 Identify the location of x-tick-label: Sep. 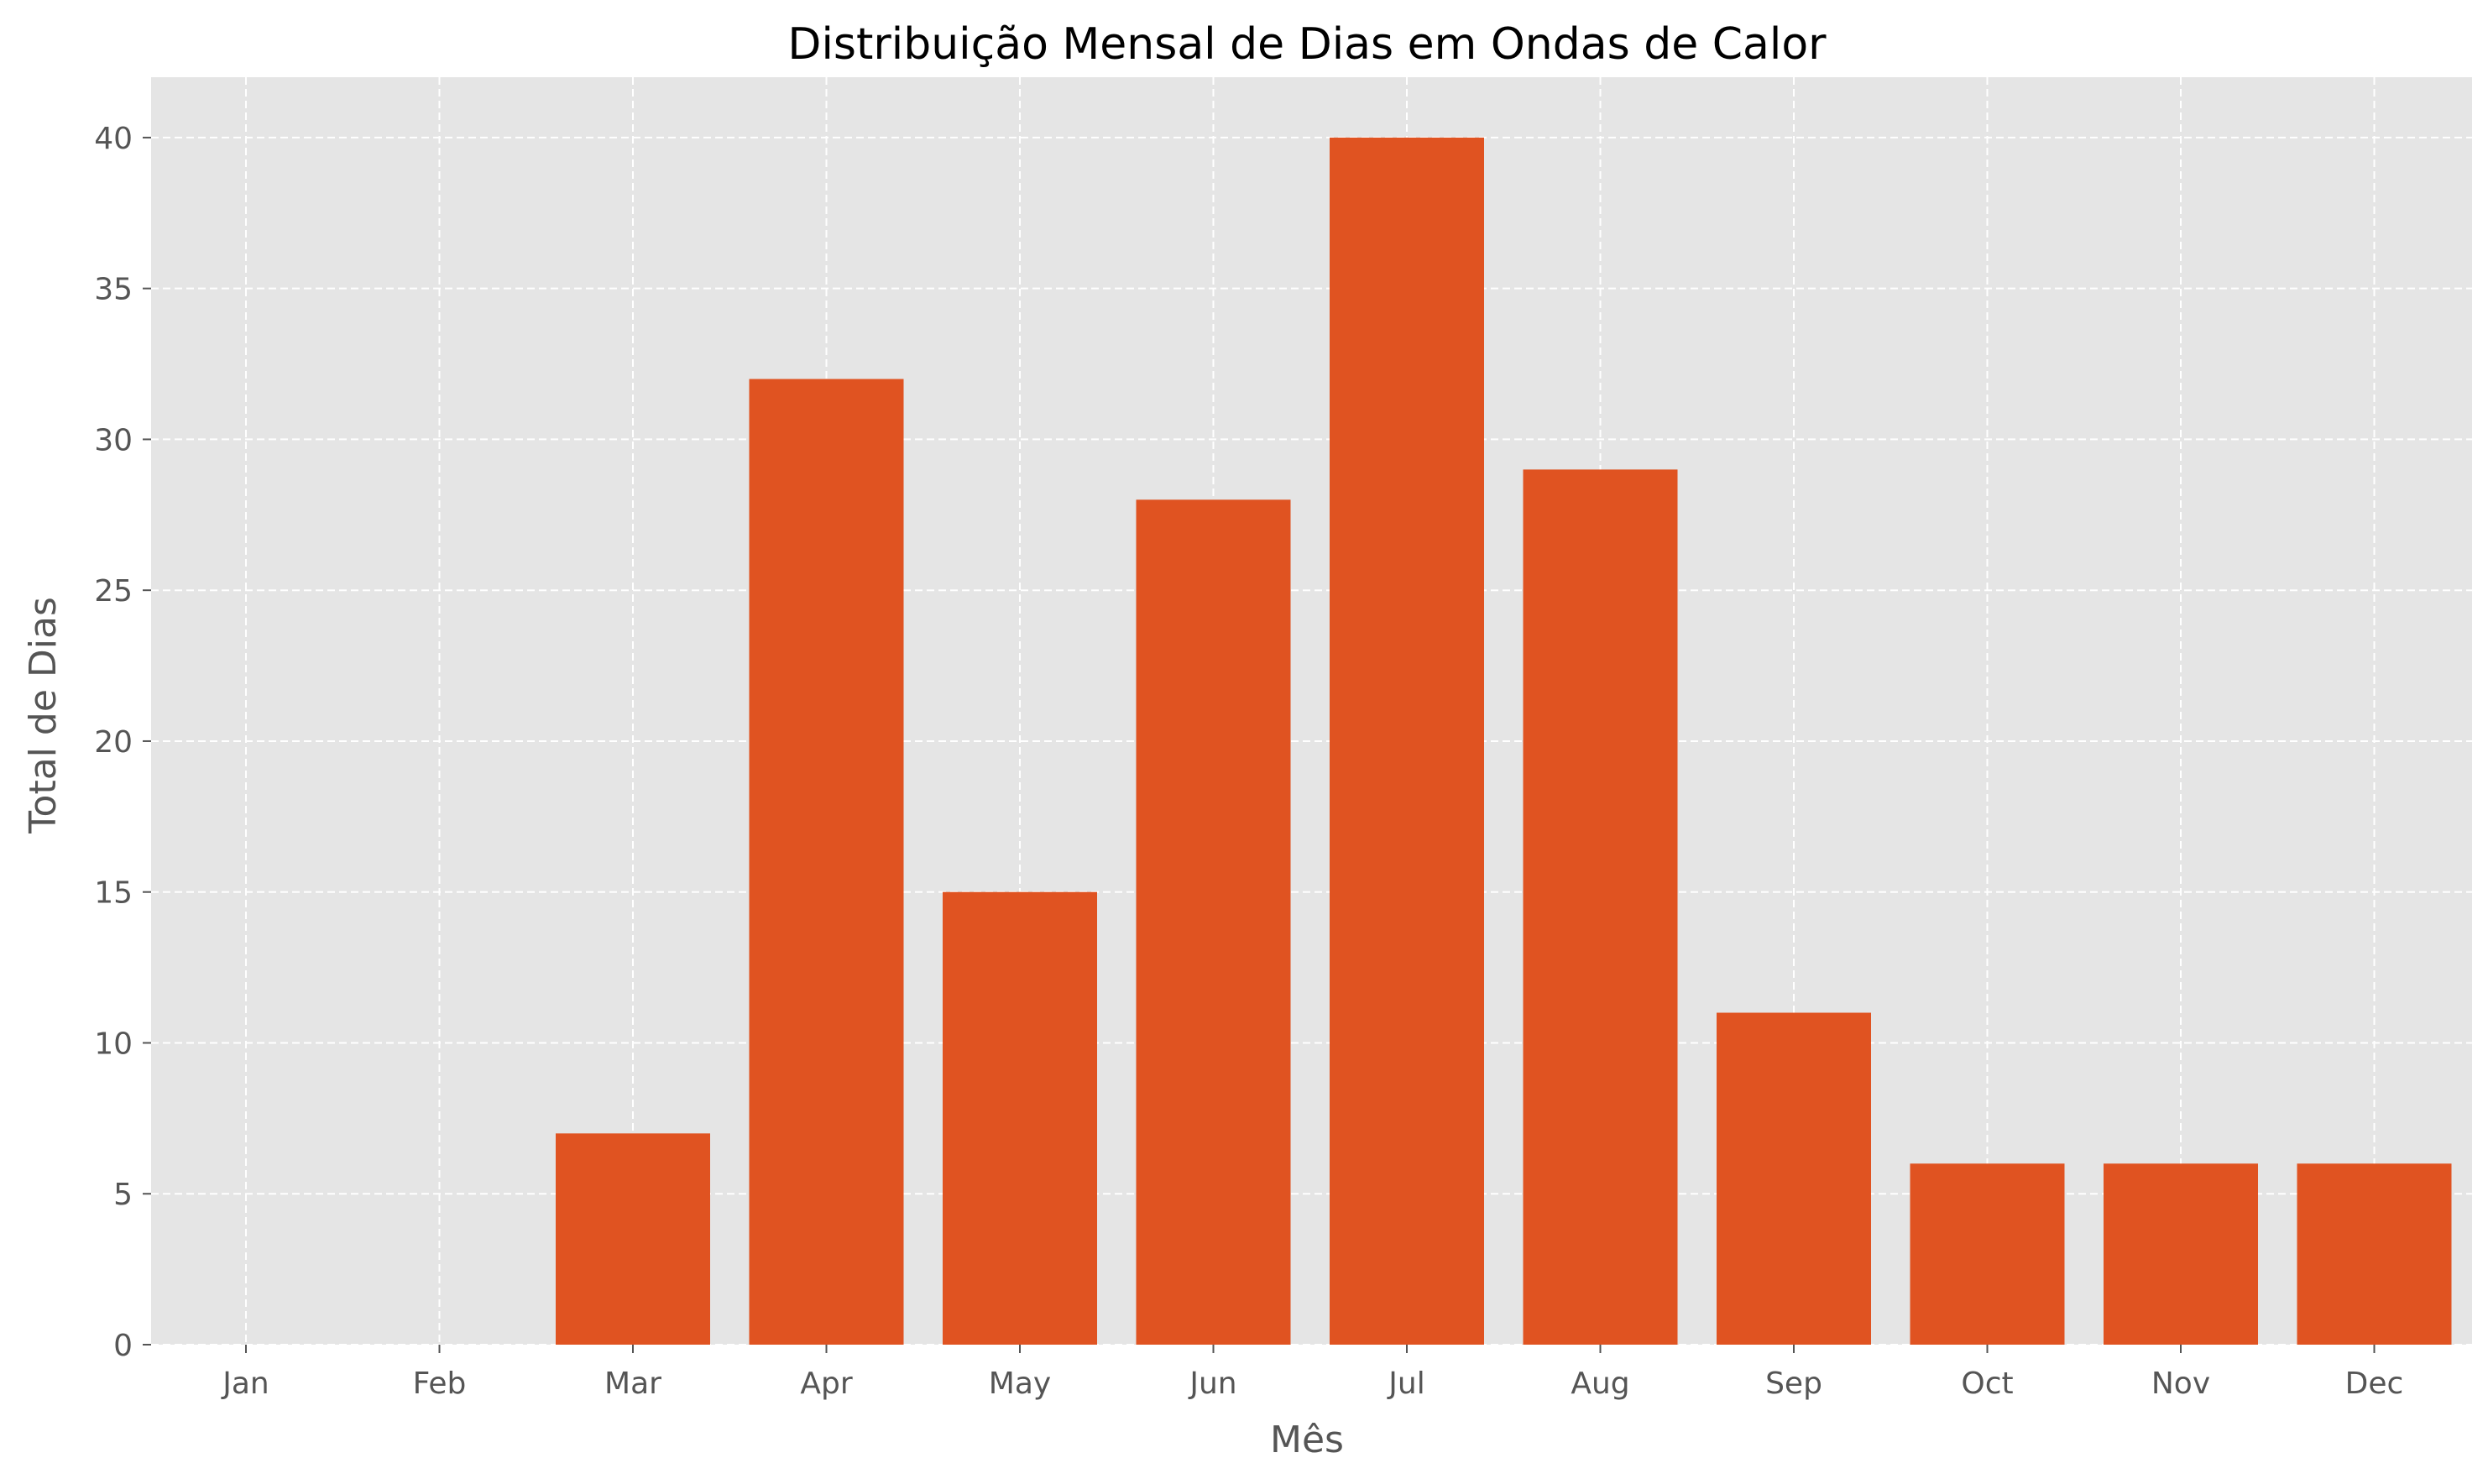
(1793, 1383).